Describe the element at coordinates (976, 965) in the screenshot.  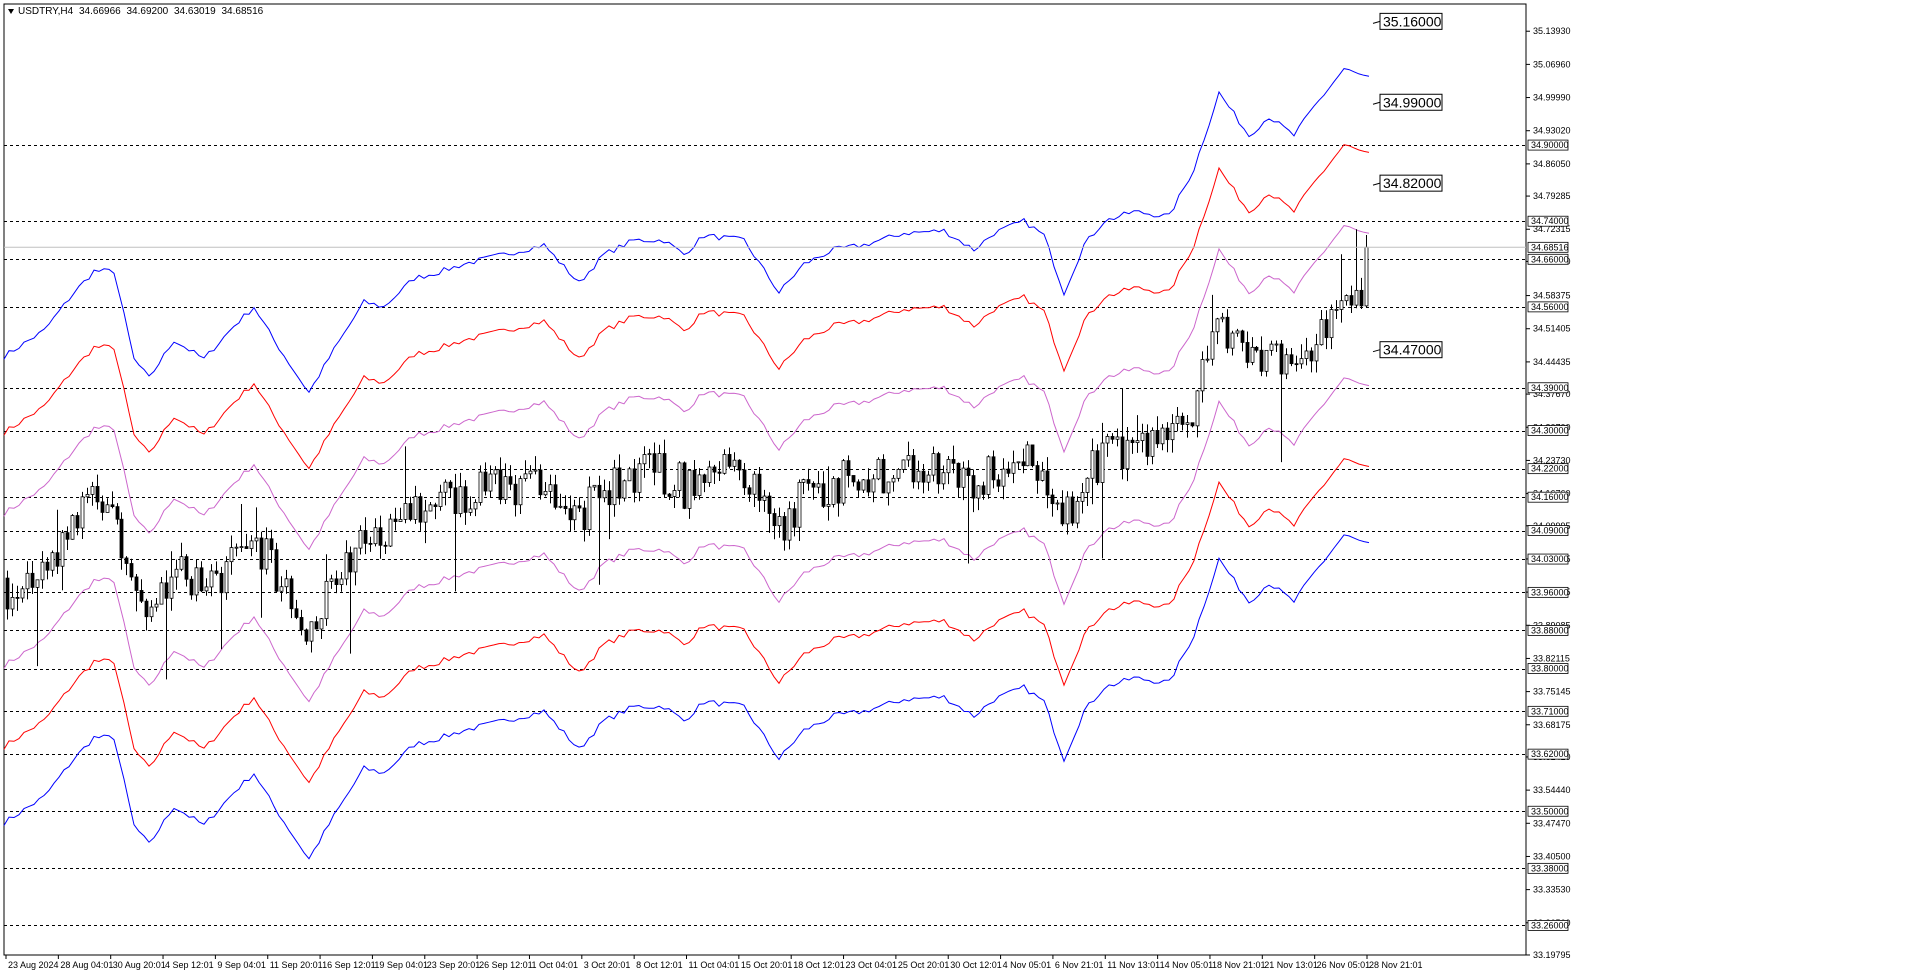
I see `time-tick-label: 30 Oct 12:01` at that location.